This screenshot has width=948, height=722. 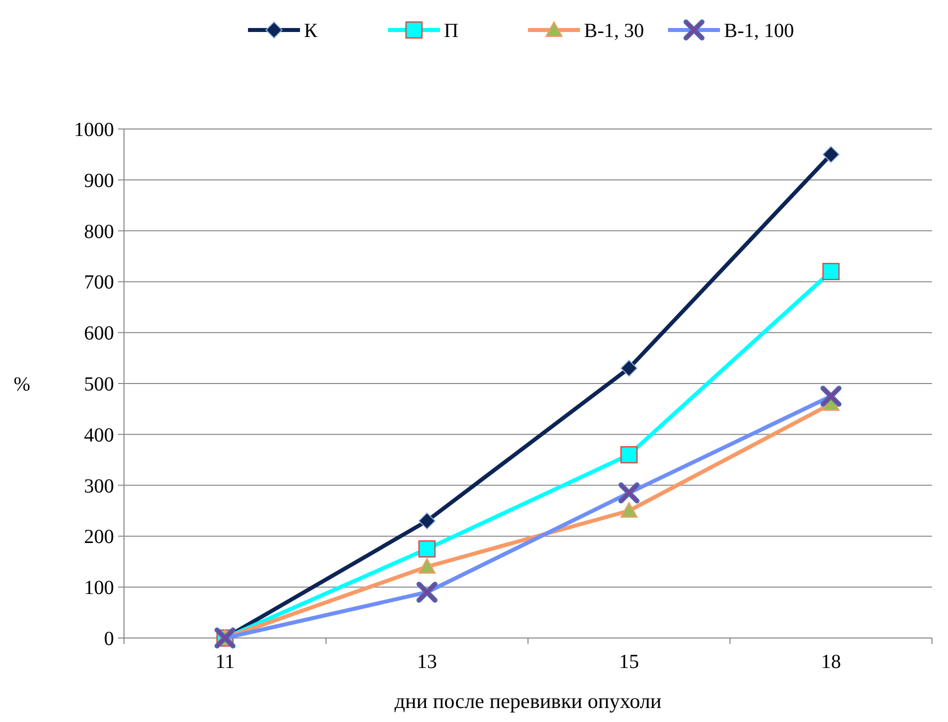 What do you see at coordinates (99, 333) in the screenshot?
I see `y-tick-label: 600` at bounding box center [99, 333].